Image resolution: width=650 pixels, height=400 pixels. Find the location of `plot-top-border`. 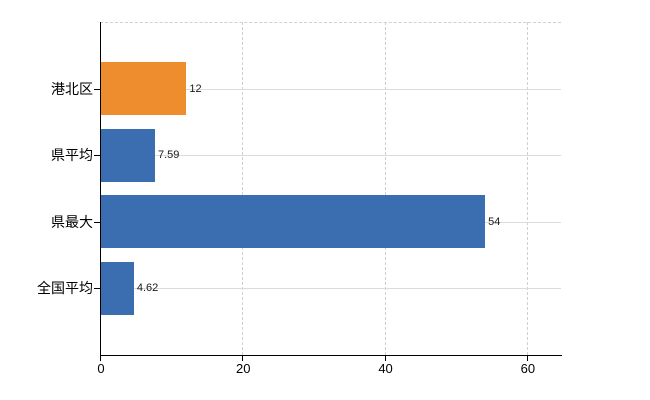

plot-top-border is located at coordinates (330, 22).